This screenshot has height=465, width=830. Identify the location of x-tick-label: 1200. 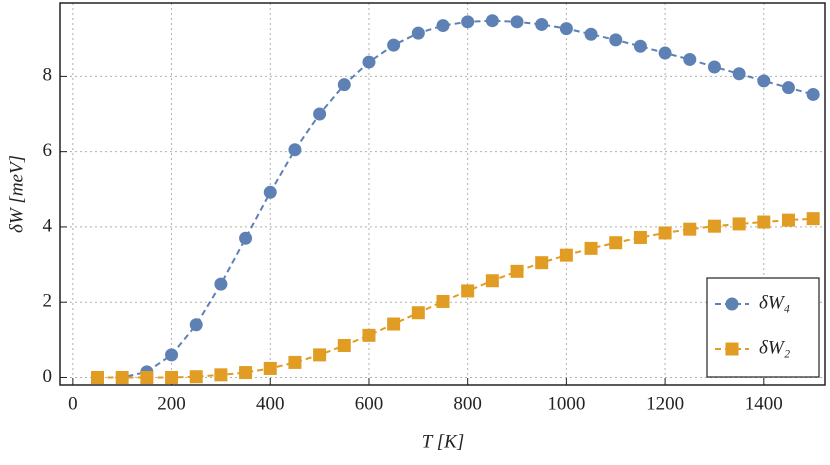
(665, 403).